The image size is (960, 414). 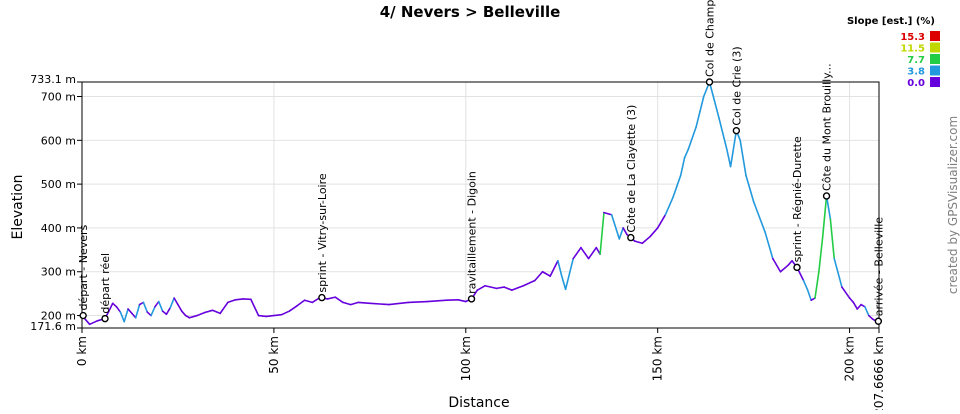 What do you see at coordinates (58, 228) in the screenshot?
I see `y-tick-label: 400 m` at bounding box center [58, 228].